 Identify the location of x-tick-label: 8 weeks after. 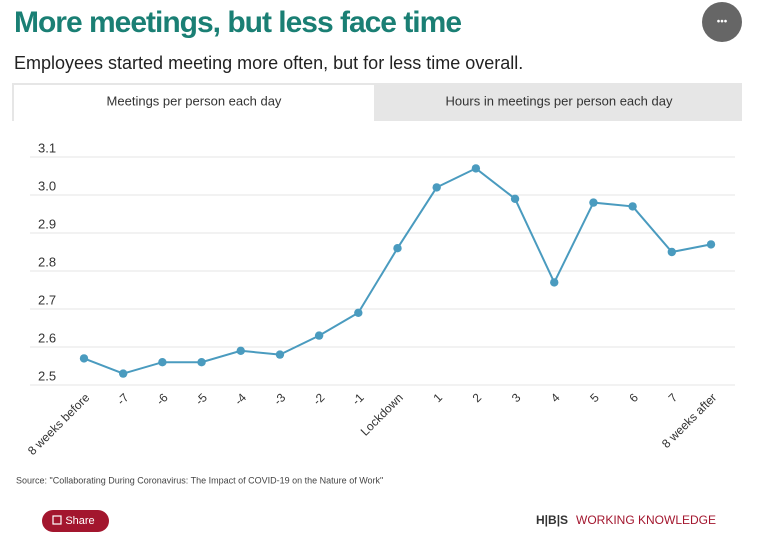
(689, 420).